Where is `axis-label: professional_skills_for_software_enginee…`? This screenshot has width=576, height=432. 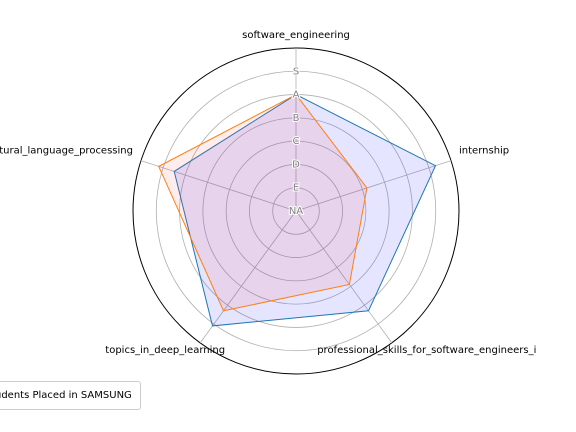 axis-label: professional_skills_for_software_enginee… is located at coordinates (426, 350).